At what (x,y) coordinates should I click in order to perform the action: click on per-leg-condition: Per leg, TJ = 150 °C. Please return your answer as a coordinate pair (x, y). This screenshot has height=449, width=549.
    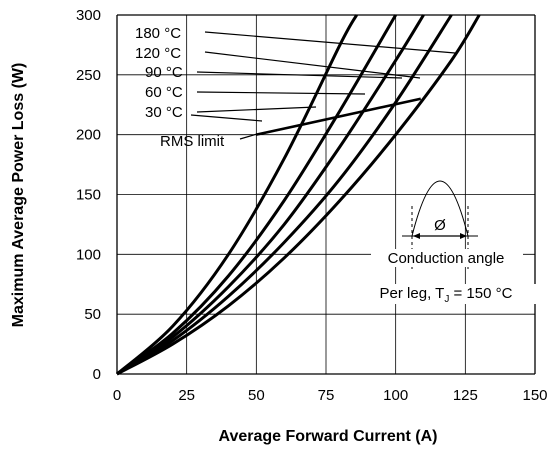
    Looking at the image, I should click on (446, 295).